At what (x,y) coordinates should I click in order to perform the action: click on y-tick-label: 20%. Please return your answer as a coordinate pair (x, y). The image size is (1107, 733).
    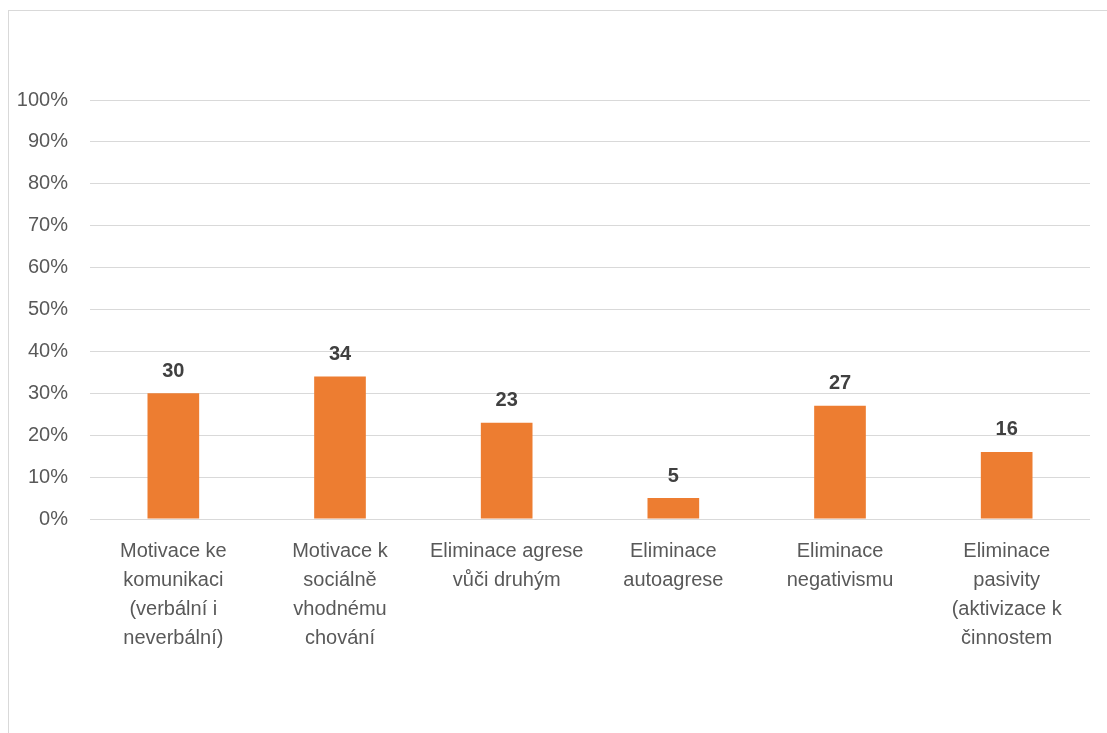
    Looking at the image, I should click on (48, 433).